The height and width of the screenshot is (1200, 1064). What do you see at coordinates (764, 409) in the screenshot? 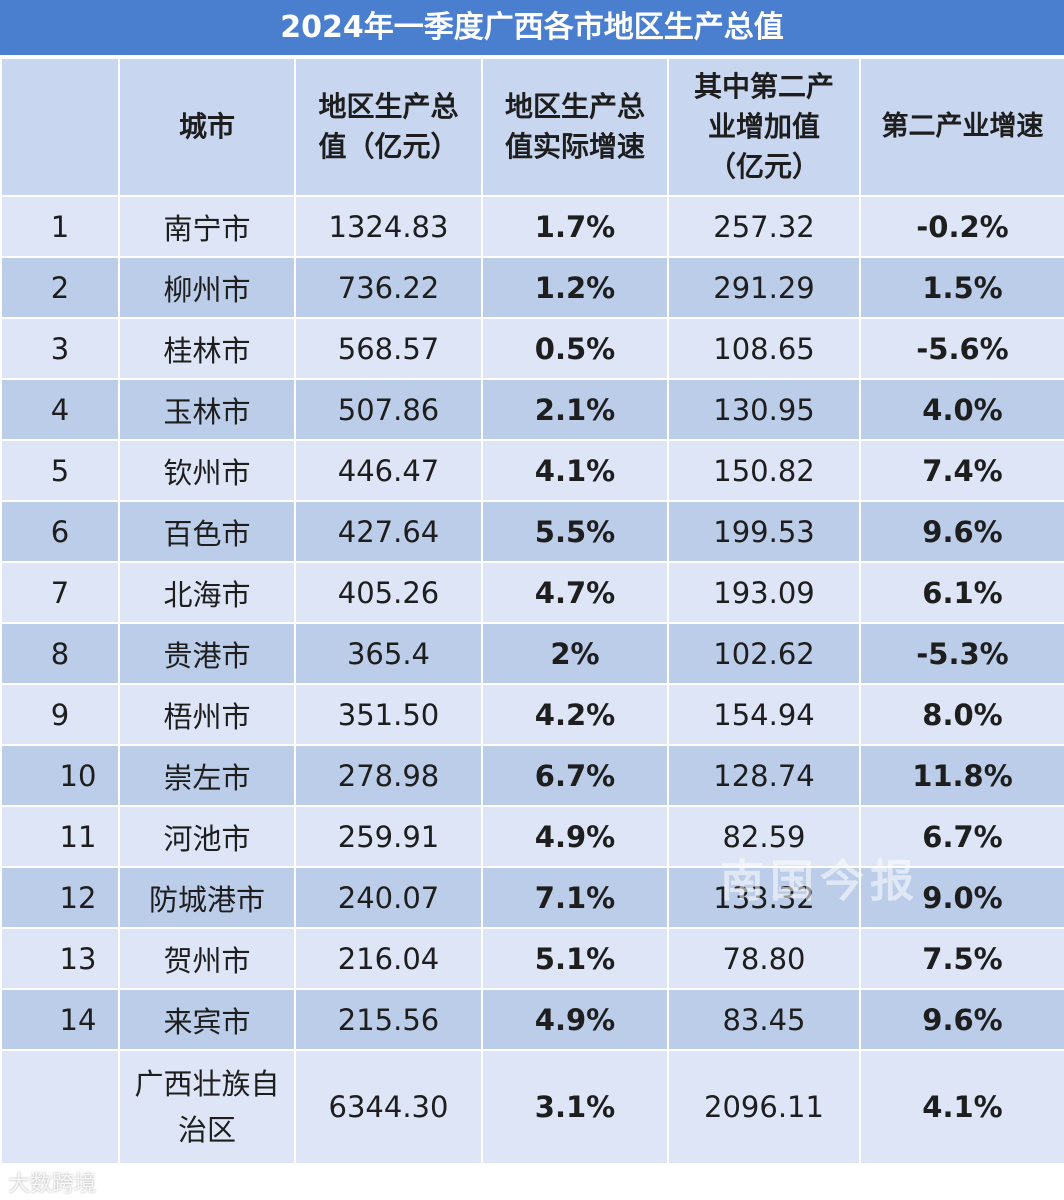
I see `cell-secondary: 130.95` at bounding box center [764, 409].